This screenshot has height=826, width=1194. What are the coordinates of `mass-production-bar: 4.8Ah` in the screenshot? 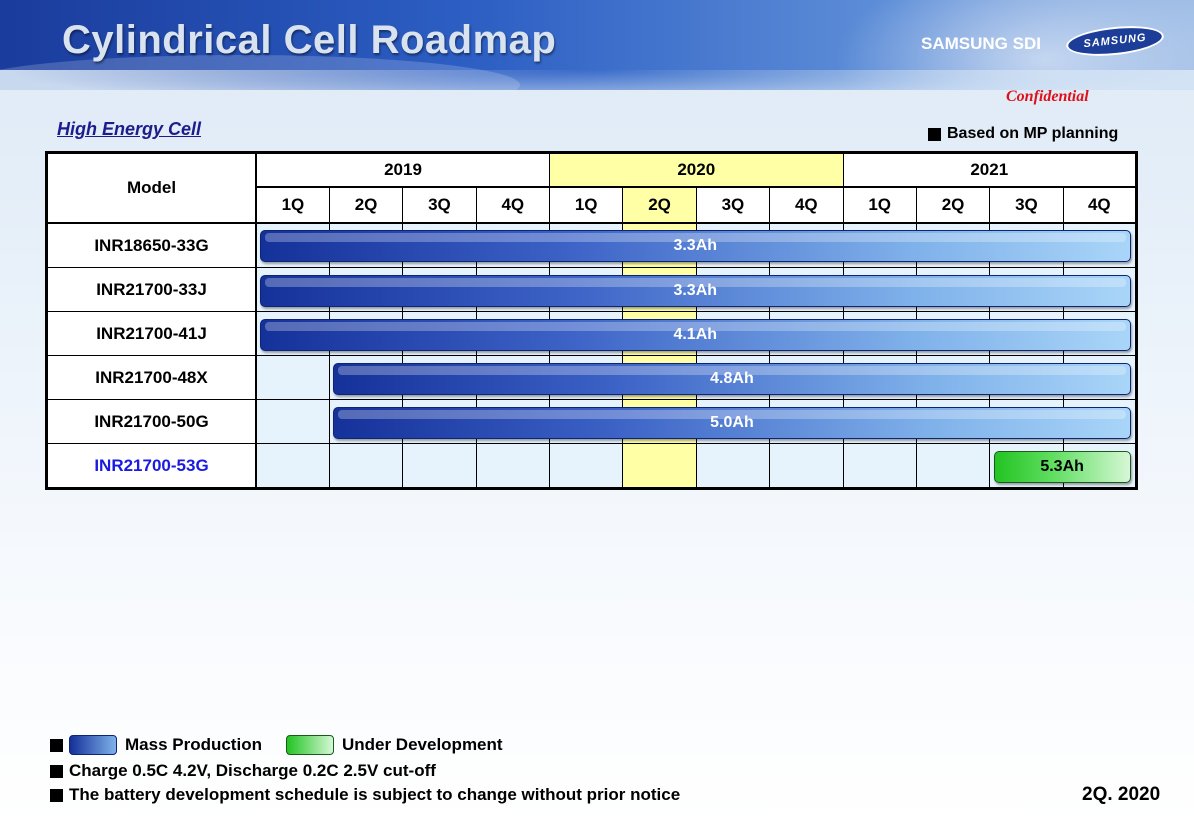 It's located at (732, 378).